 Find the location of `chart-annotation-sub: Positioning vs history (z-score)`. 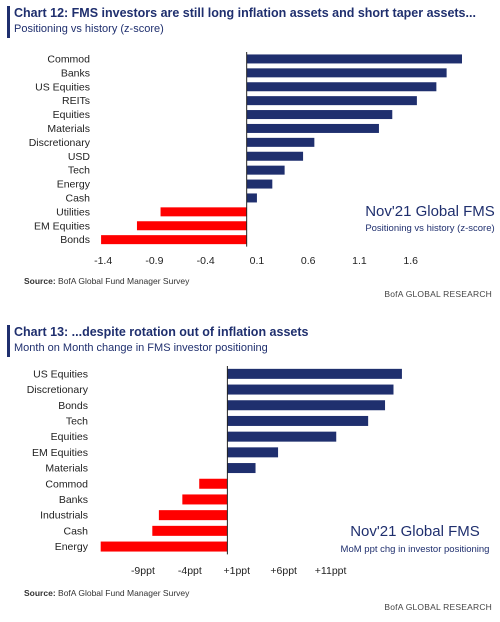

chart-annotation-sub: Positioning vs history (z-score) is located at coordinates (429, 228).